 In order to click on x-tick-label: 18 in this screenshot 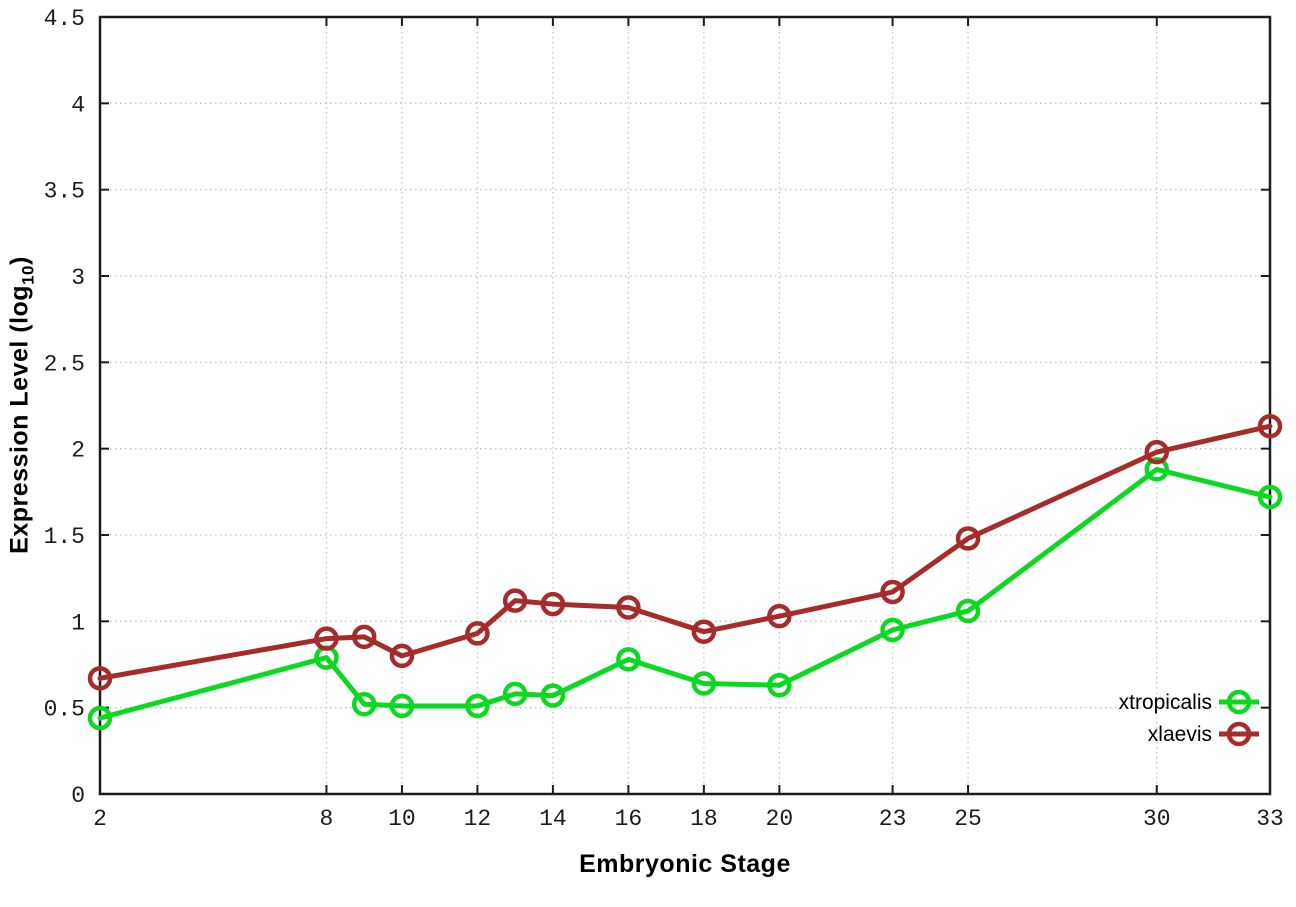, I will do `click(704, 819)`.